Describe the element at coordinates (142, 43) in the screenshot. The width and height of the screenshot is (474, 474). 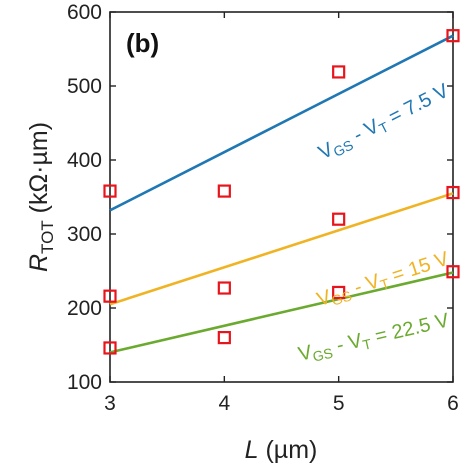
I see `panel-label: (b)` at that location.